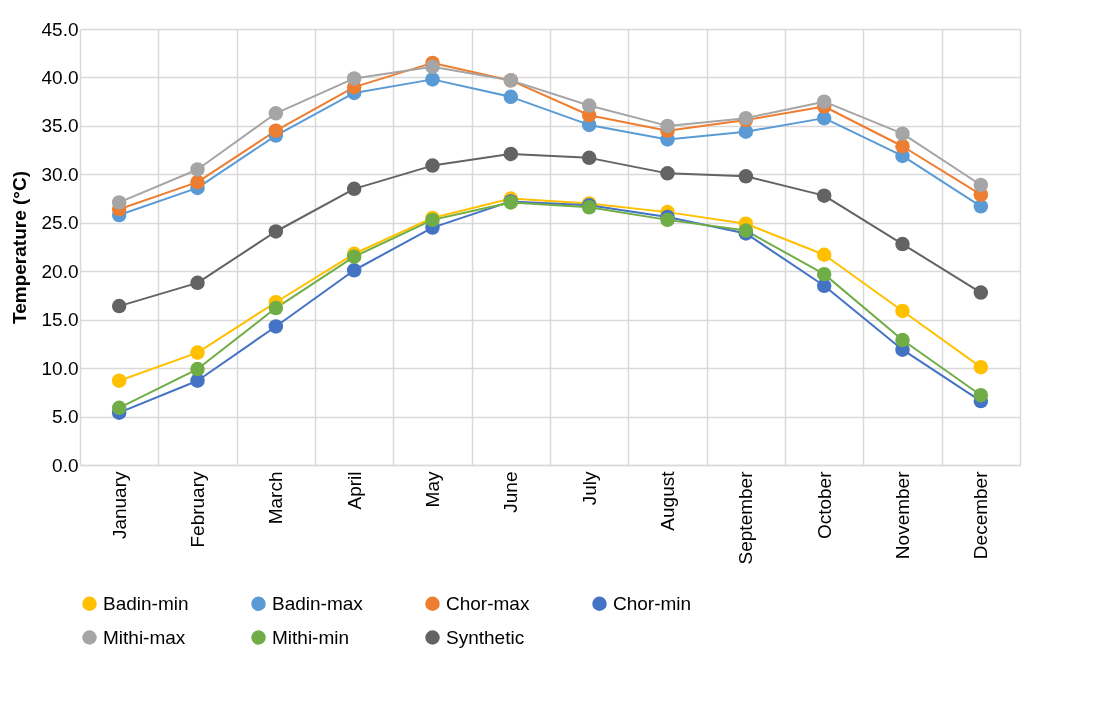 This screenshot has width=1096, height=701. I want to click on x-tick-label: September, so click(746, 517).